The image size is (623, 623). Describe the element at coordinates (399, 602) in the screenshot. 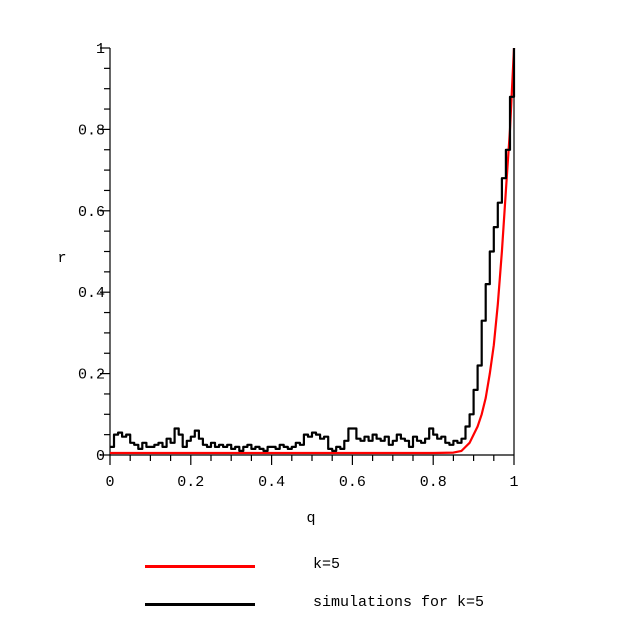

I see `legend-label-simulations: simulations for k=5` at that location.